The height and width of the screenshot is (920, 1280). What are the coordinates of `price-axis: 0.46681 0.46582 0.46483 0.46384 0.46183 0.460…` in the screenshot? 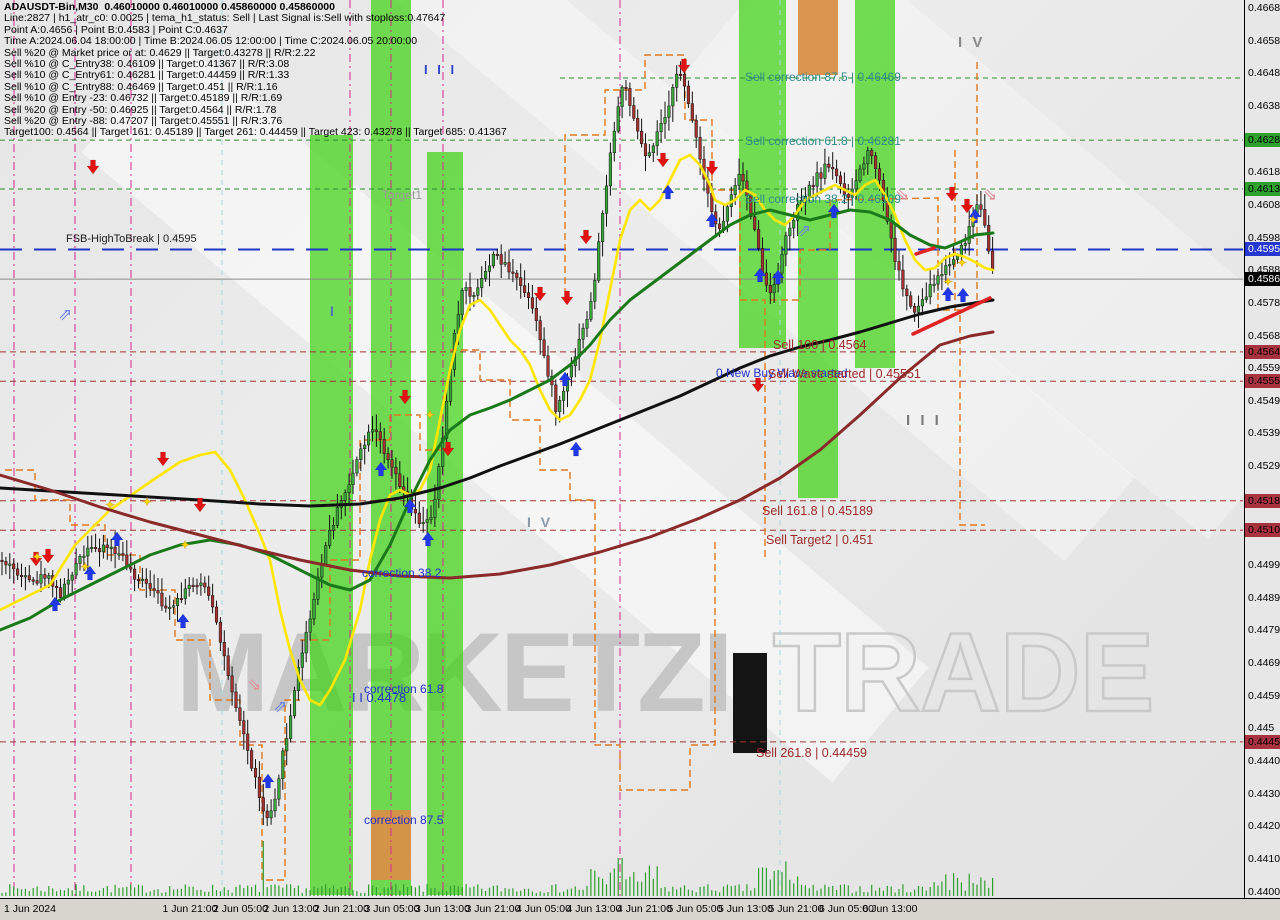 It's located at (1262, 449).